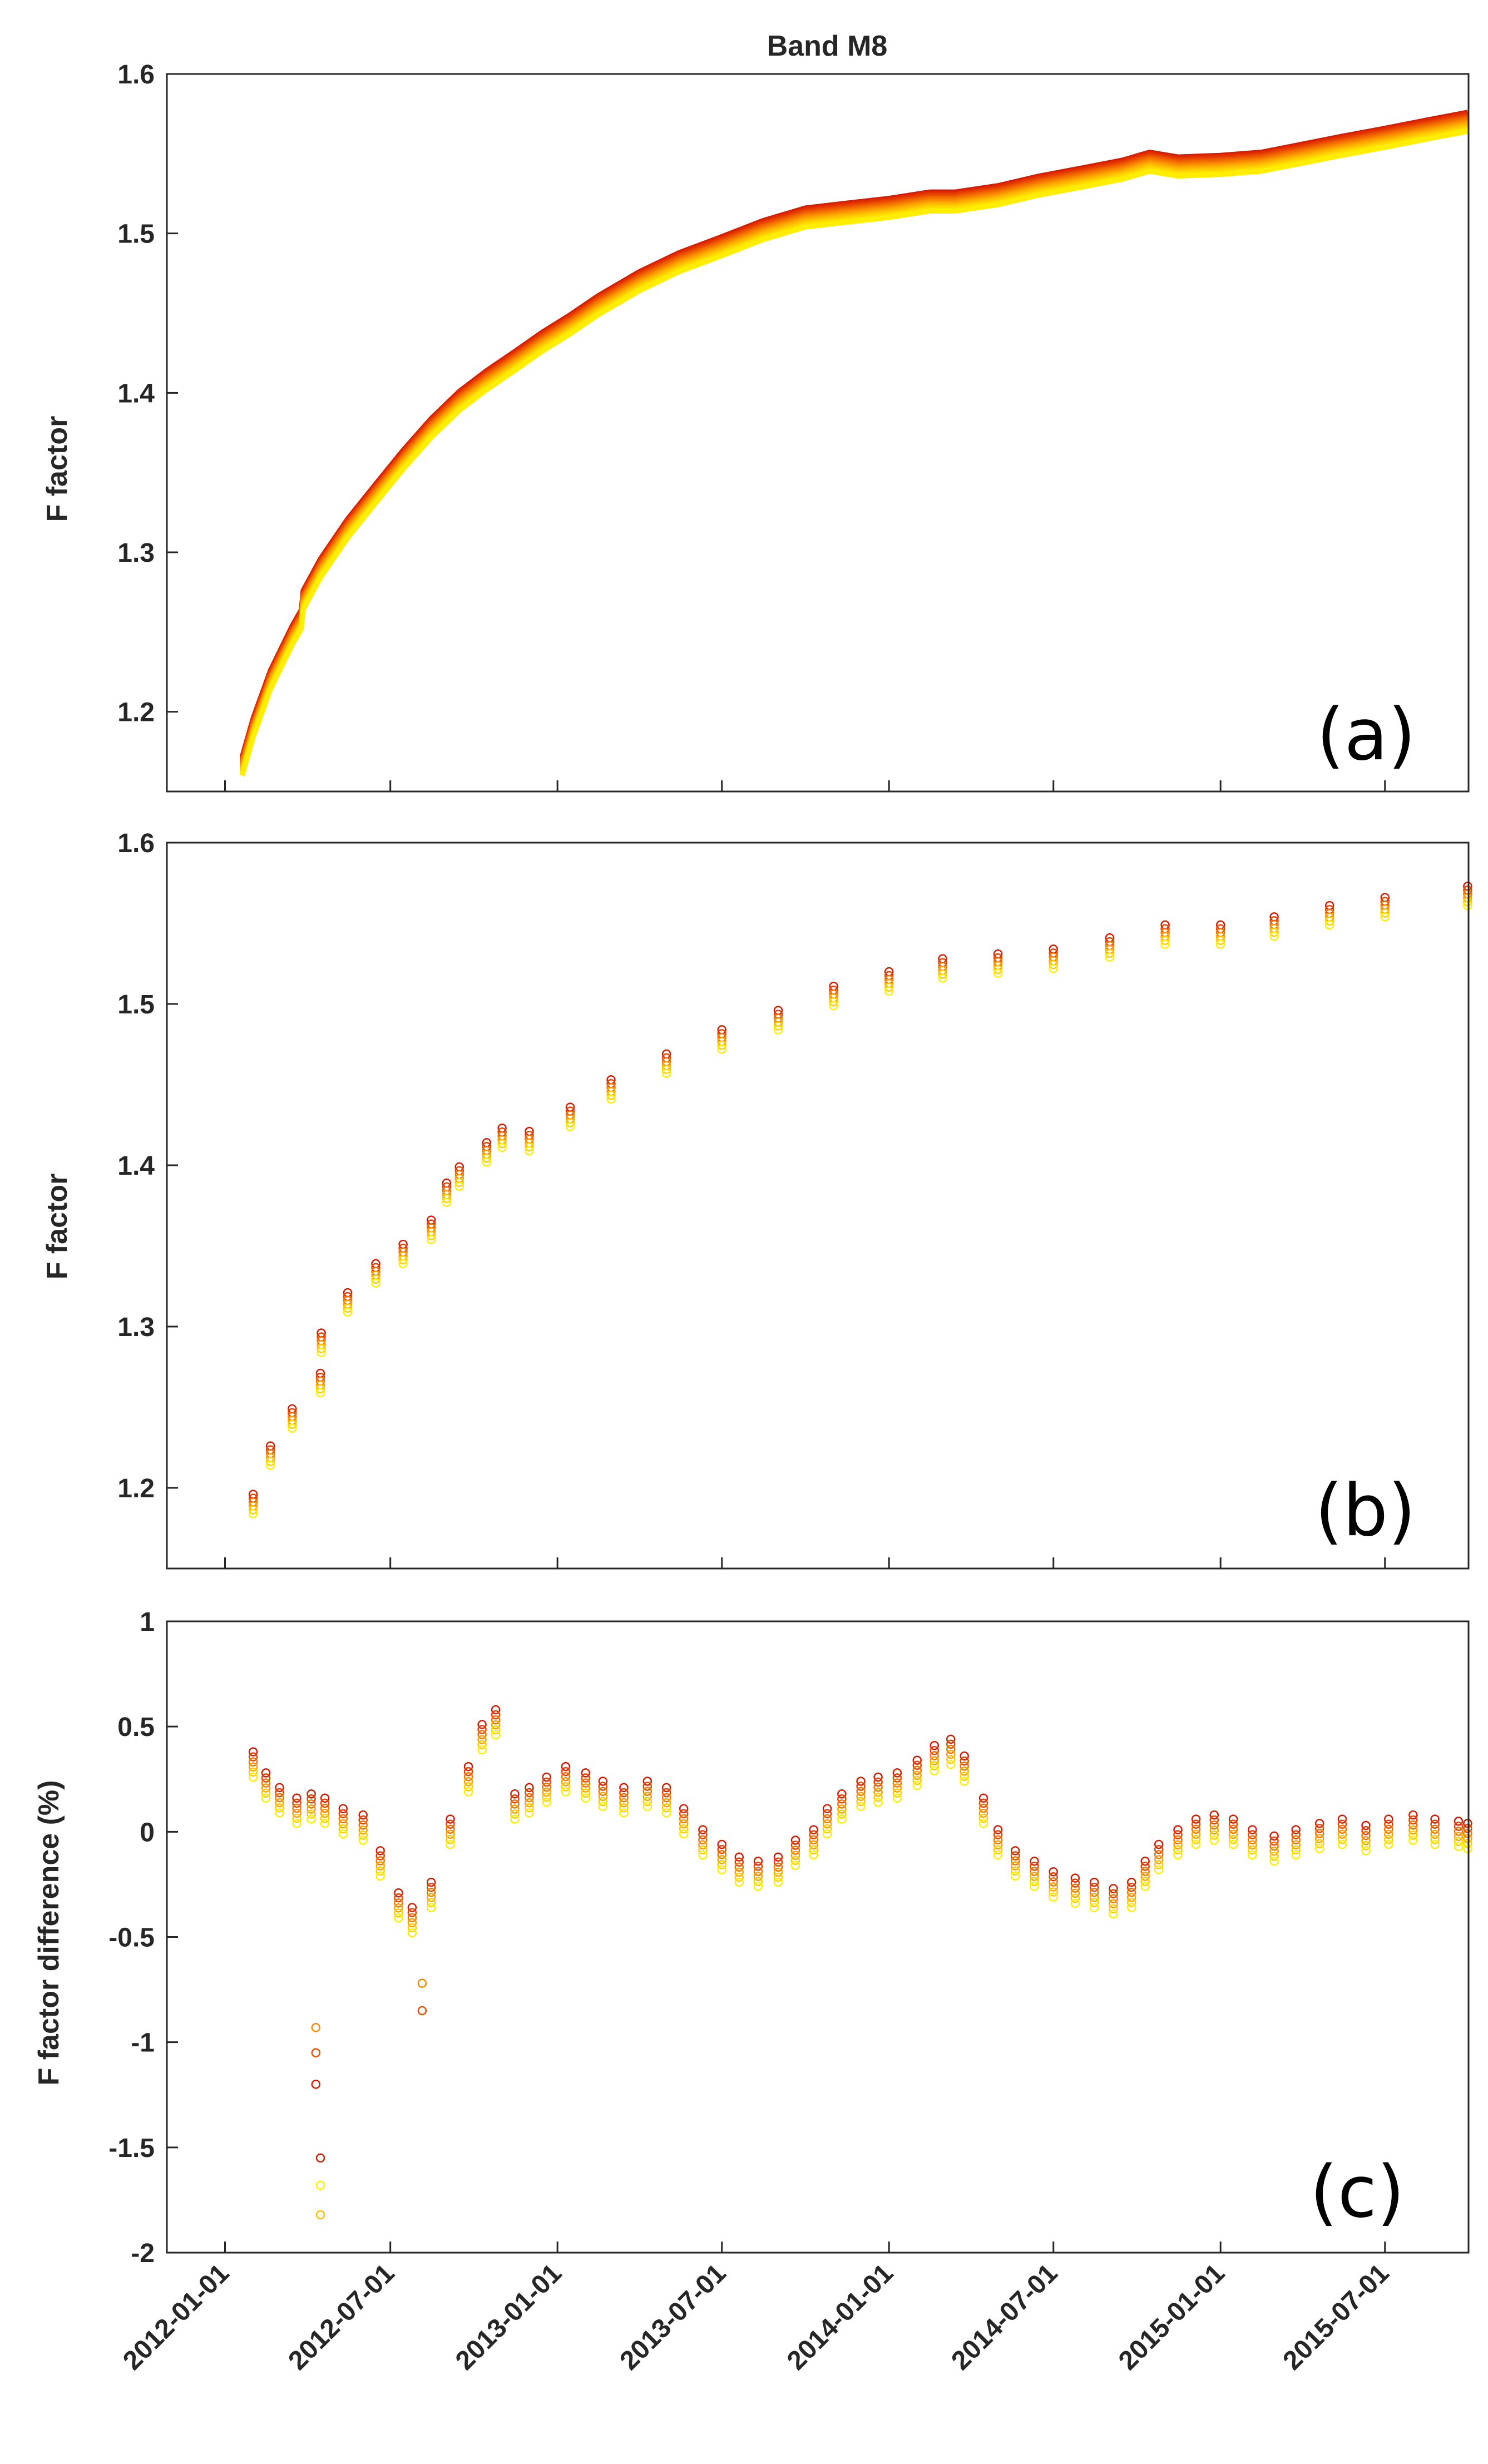 The image size is (1488, 2464). What do you see at coordinates (1336, 2317) in the screenshot?
I see `xtick-label: 2015-07-01` at bounding box center [1336, 2317].